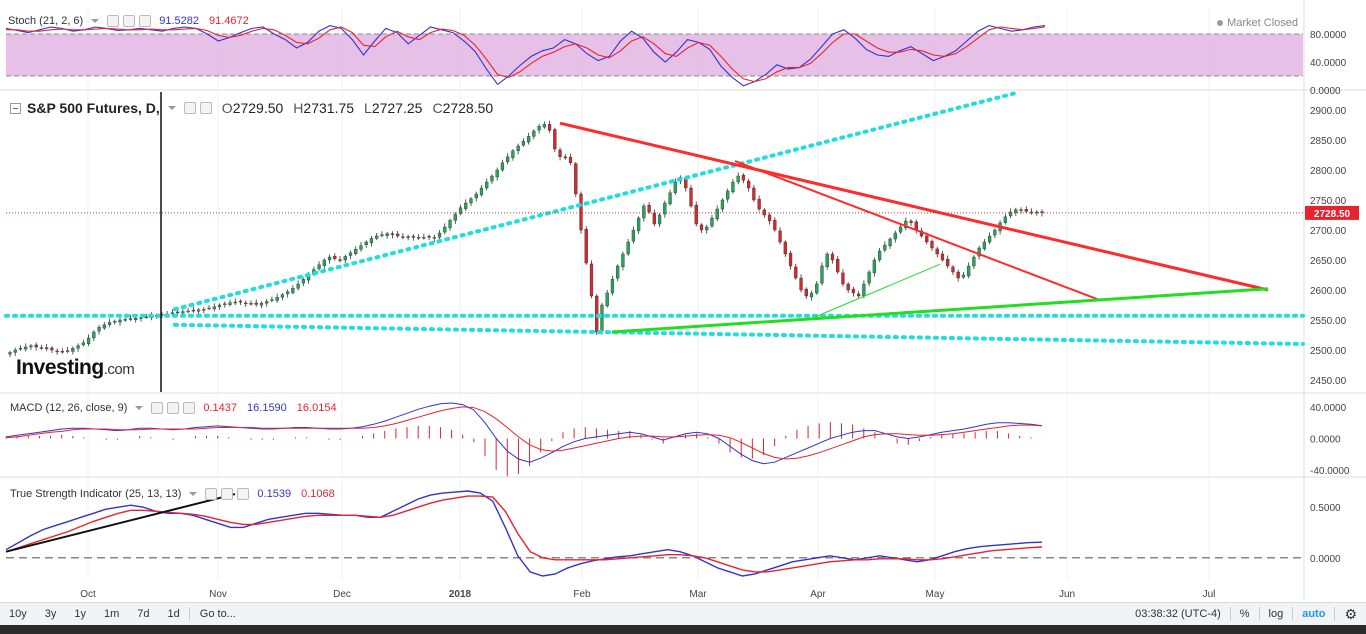 This screenshot has height=634, width=1366. I want to click on tsi-axis-label: 0.5000, so click(1325, 508).